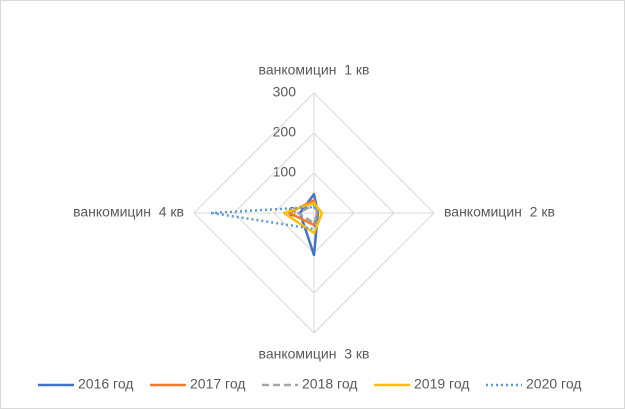 The image size is (625, 409). What do you see at coordinates (105, 384) in the screenshot?
I see `legend-label: 2016 год` at bounding box center [105, 384].